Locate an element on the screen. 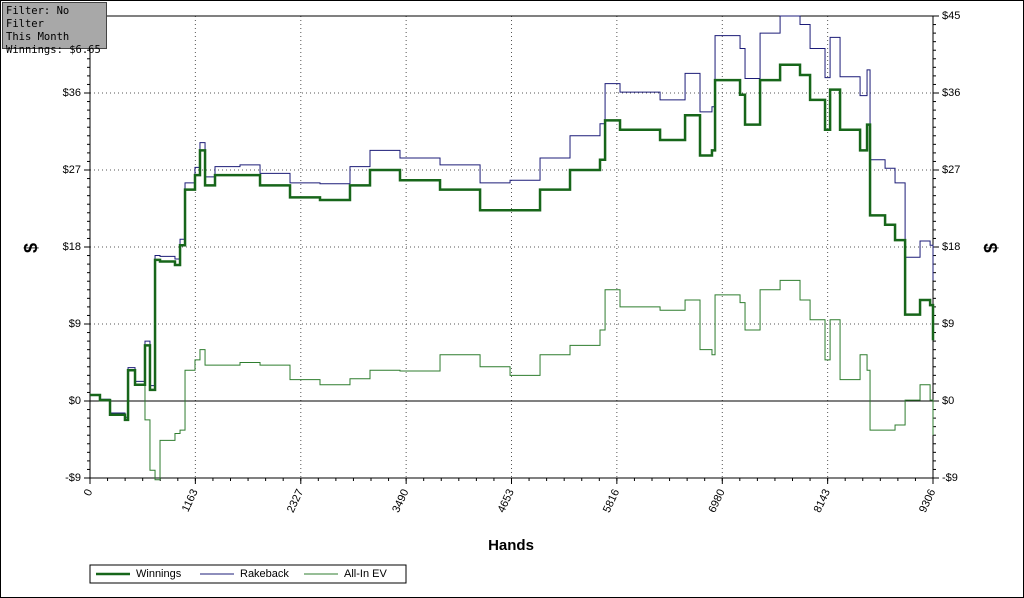 The image size is (1024, 598). y-tick-label: $0 is located at coordinates (75, 401).